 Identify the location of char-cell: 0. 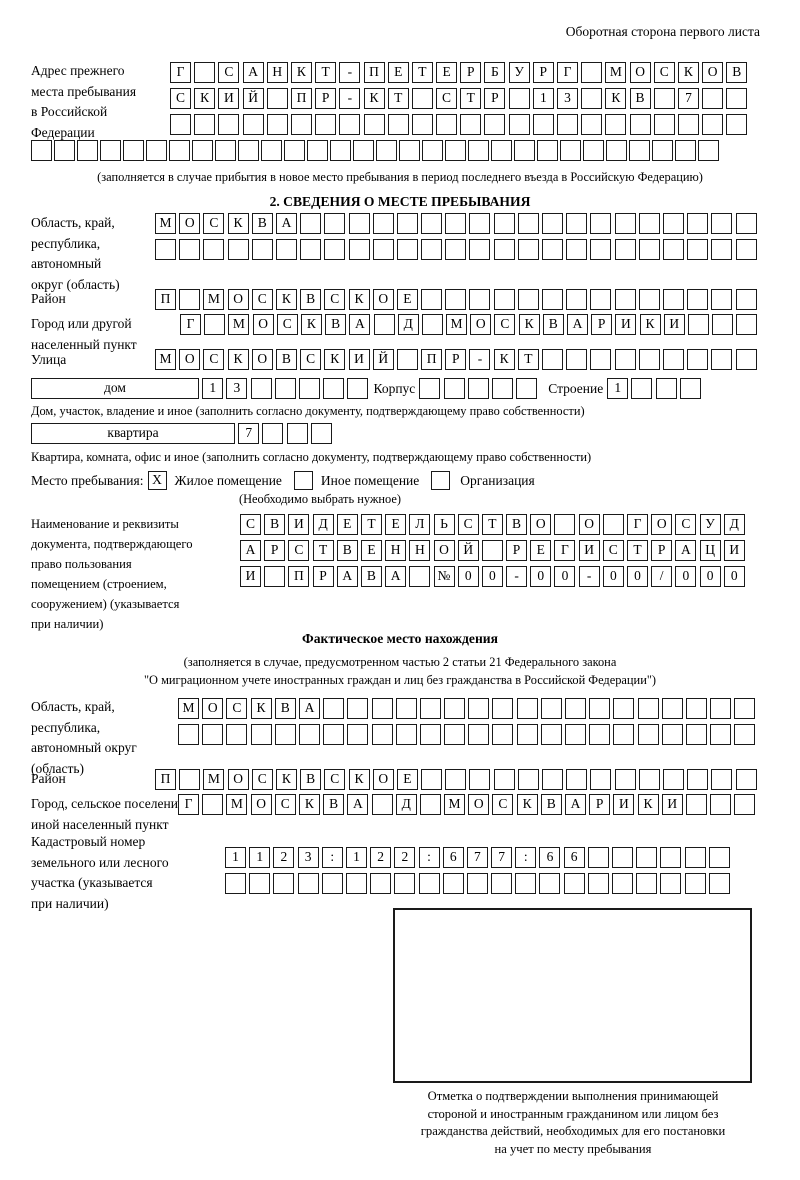
(637, 576).